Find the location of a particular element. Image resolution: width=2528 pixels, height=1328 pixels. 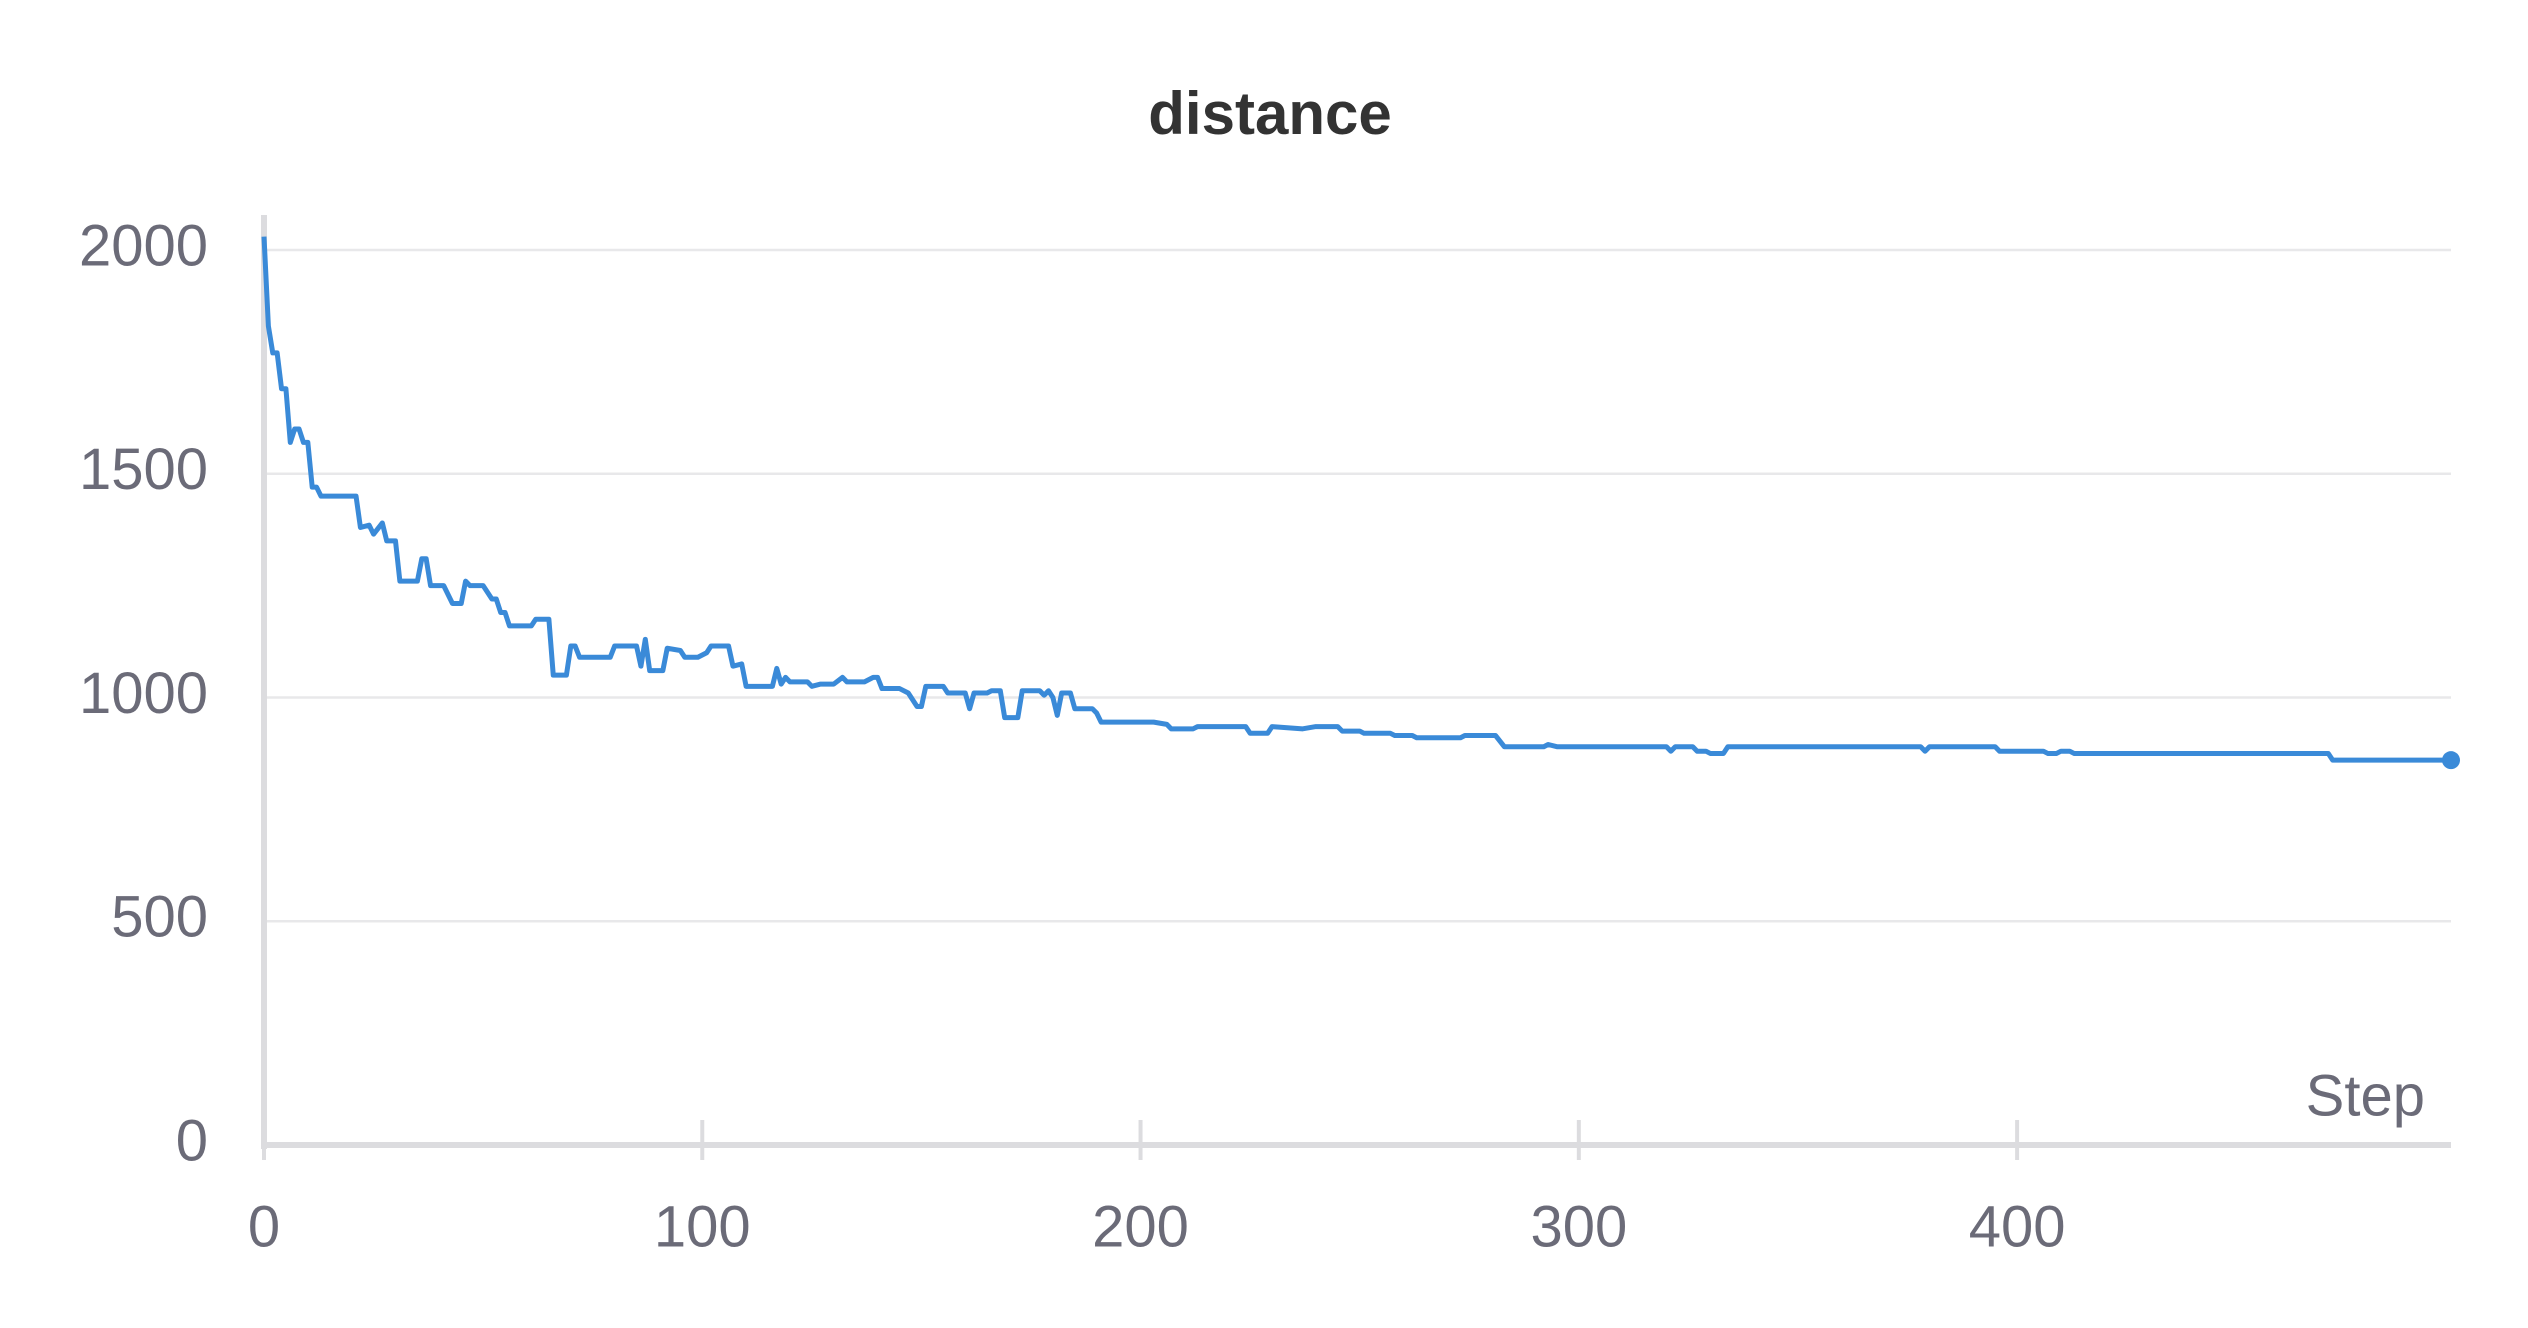

chart-title: distance is located at coordinates (1269, 113).